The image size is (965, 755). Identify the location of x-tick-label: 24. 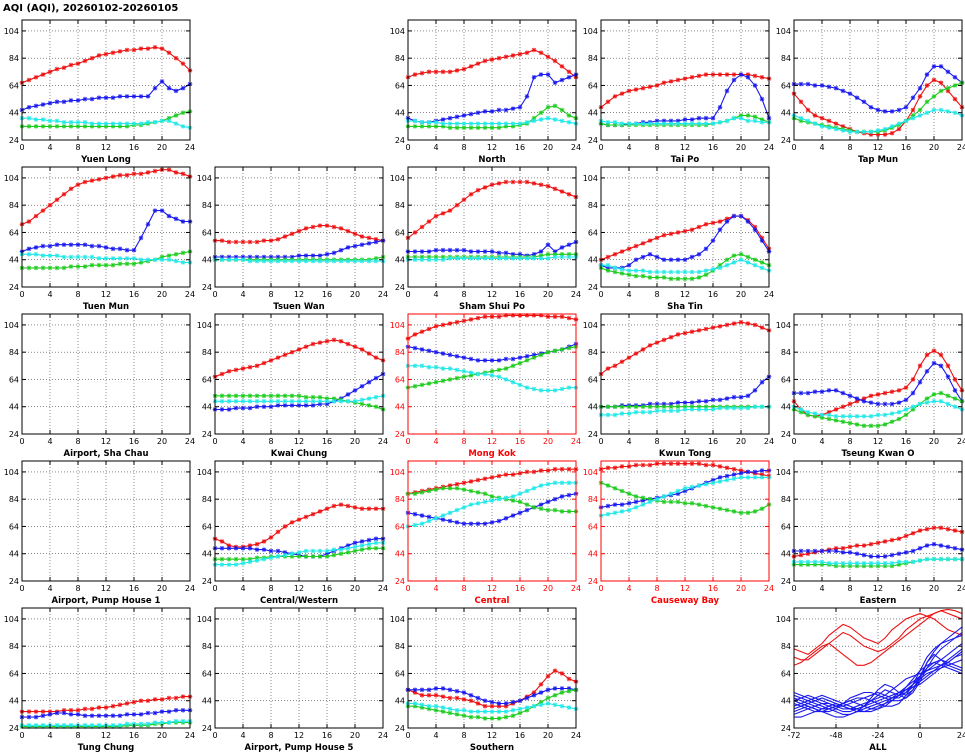
(190, 441).